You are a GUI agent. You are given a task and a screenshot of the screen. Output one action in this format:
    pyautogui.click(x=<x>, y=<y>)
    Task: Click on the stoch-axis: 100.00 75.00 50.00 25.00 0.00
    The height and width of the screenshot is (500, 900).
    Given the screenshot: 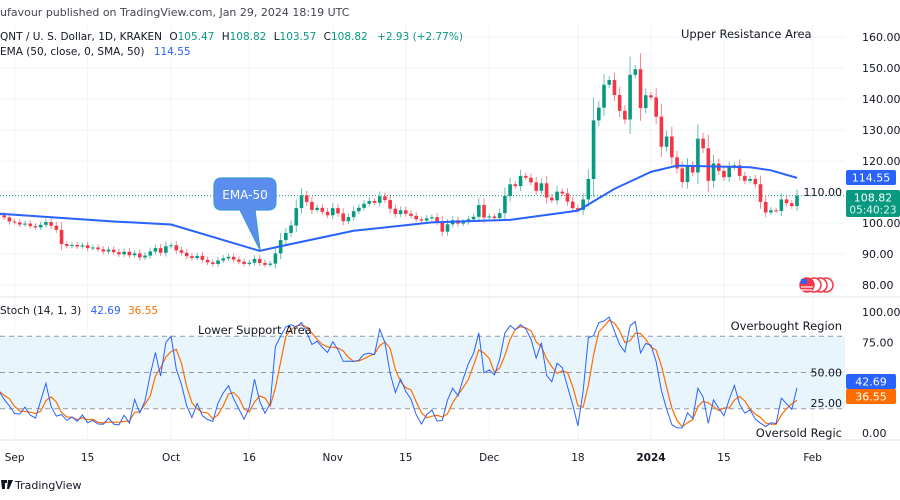 What is the action you would take?
    pyautogui.click(x=855, y=373)
    